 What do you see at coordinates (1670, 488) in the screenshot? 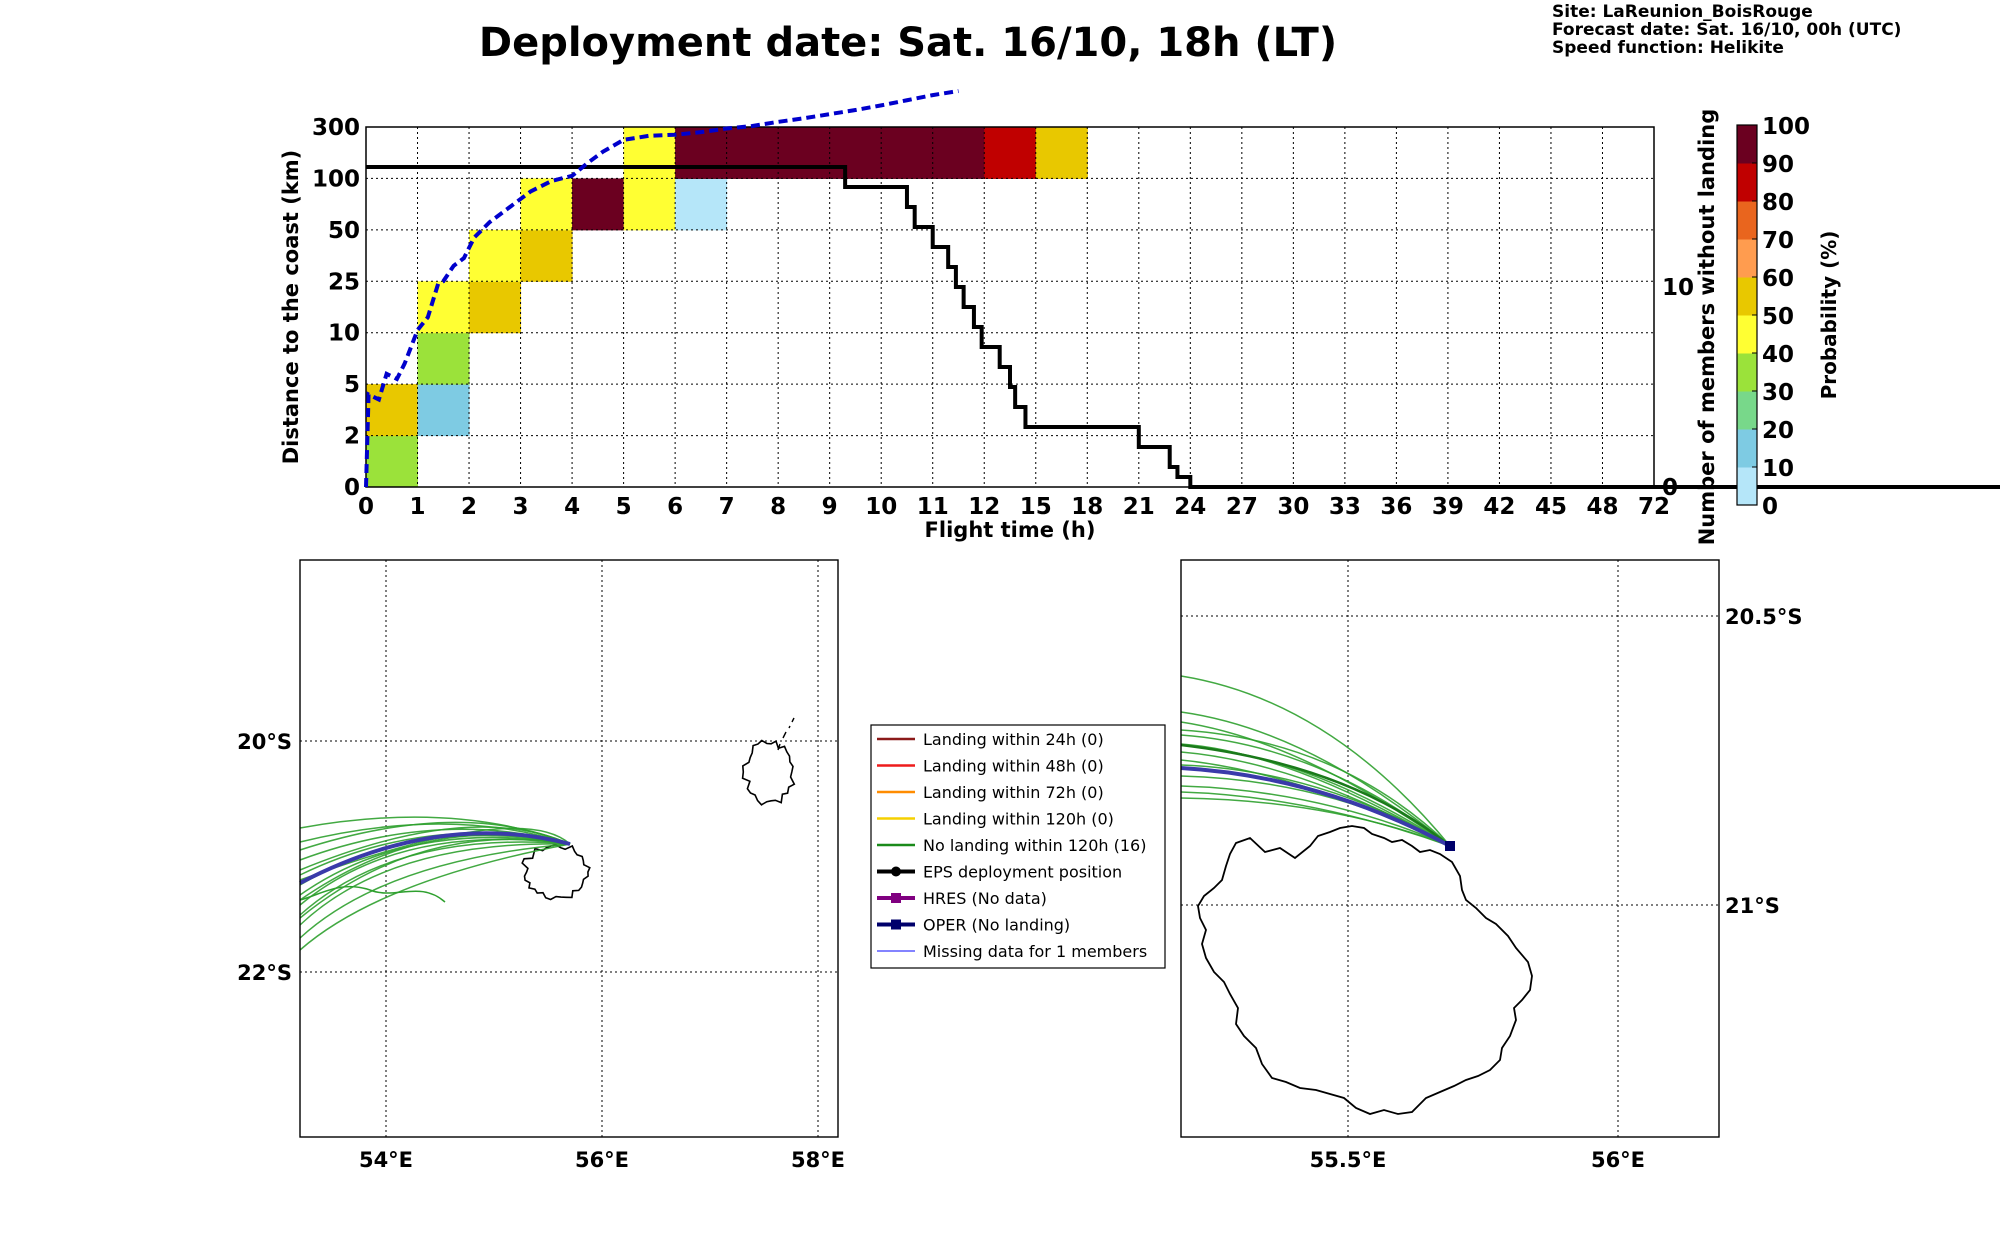
I see `y2-tick-label: 0` at bounding box center [1670, 488].